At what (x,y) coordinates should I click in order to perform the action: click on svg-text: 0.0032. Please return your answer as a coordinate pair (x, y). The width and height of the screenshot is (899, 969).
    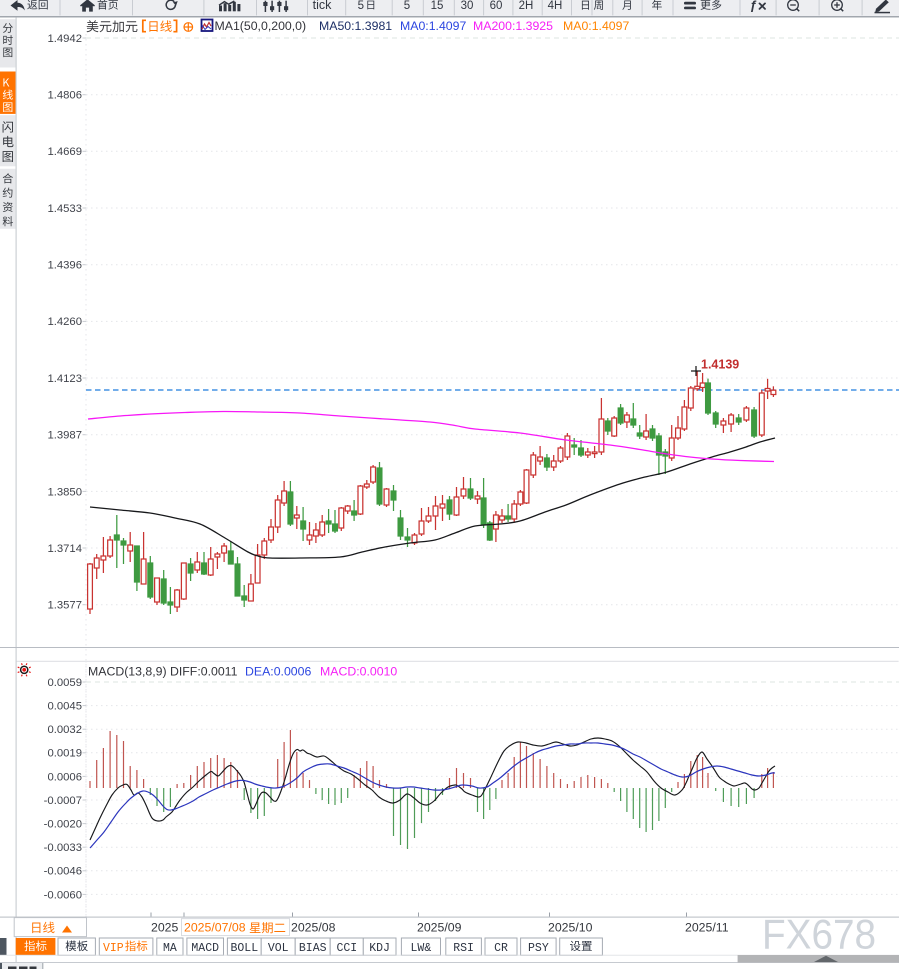
    Looking at the image, I should click on (64, 730).